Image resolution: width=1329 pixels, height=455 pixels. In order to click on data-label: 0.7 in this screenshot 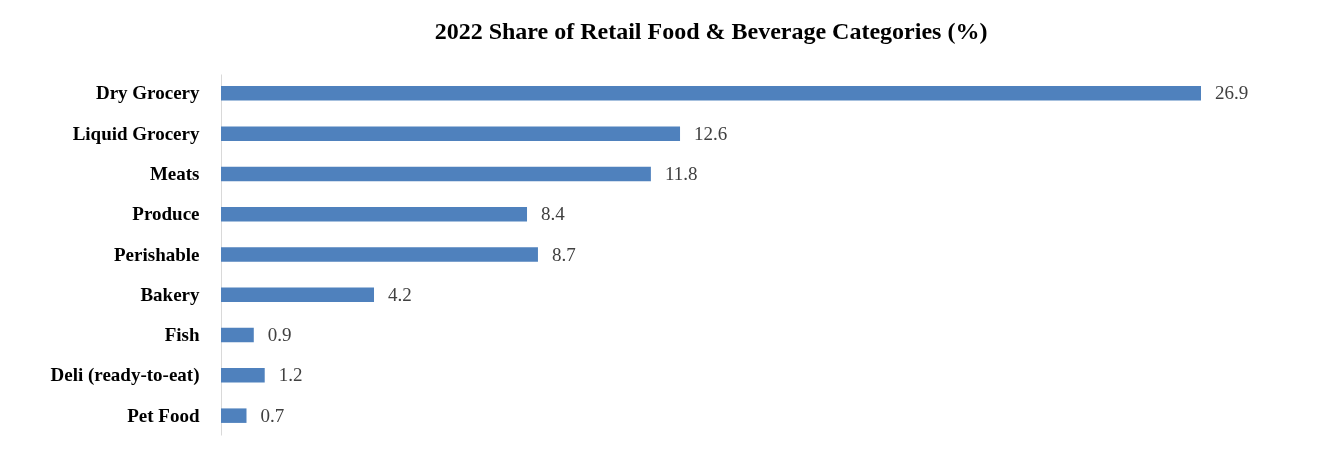, I will do `click(272, 415)`.